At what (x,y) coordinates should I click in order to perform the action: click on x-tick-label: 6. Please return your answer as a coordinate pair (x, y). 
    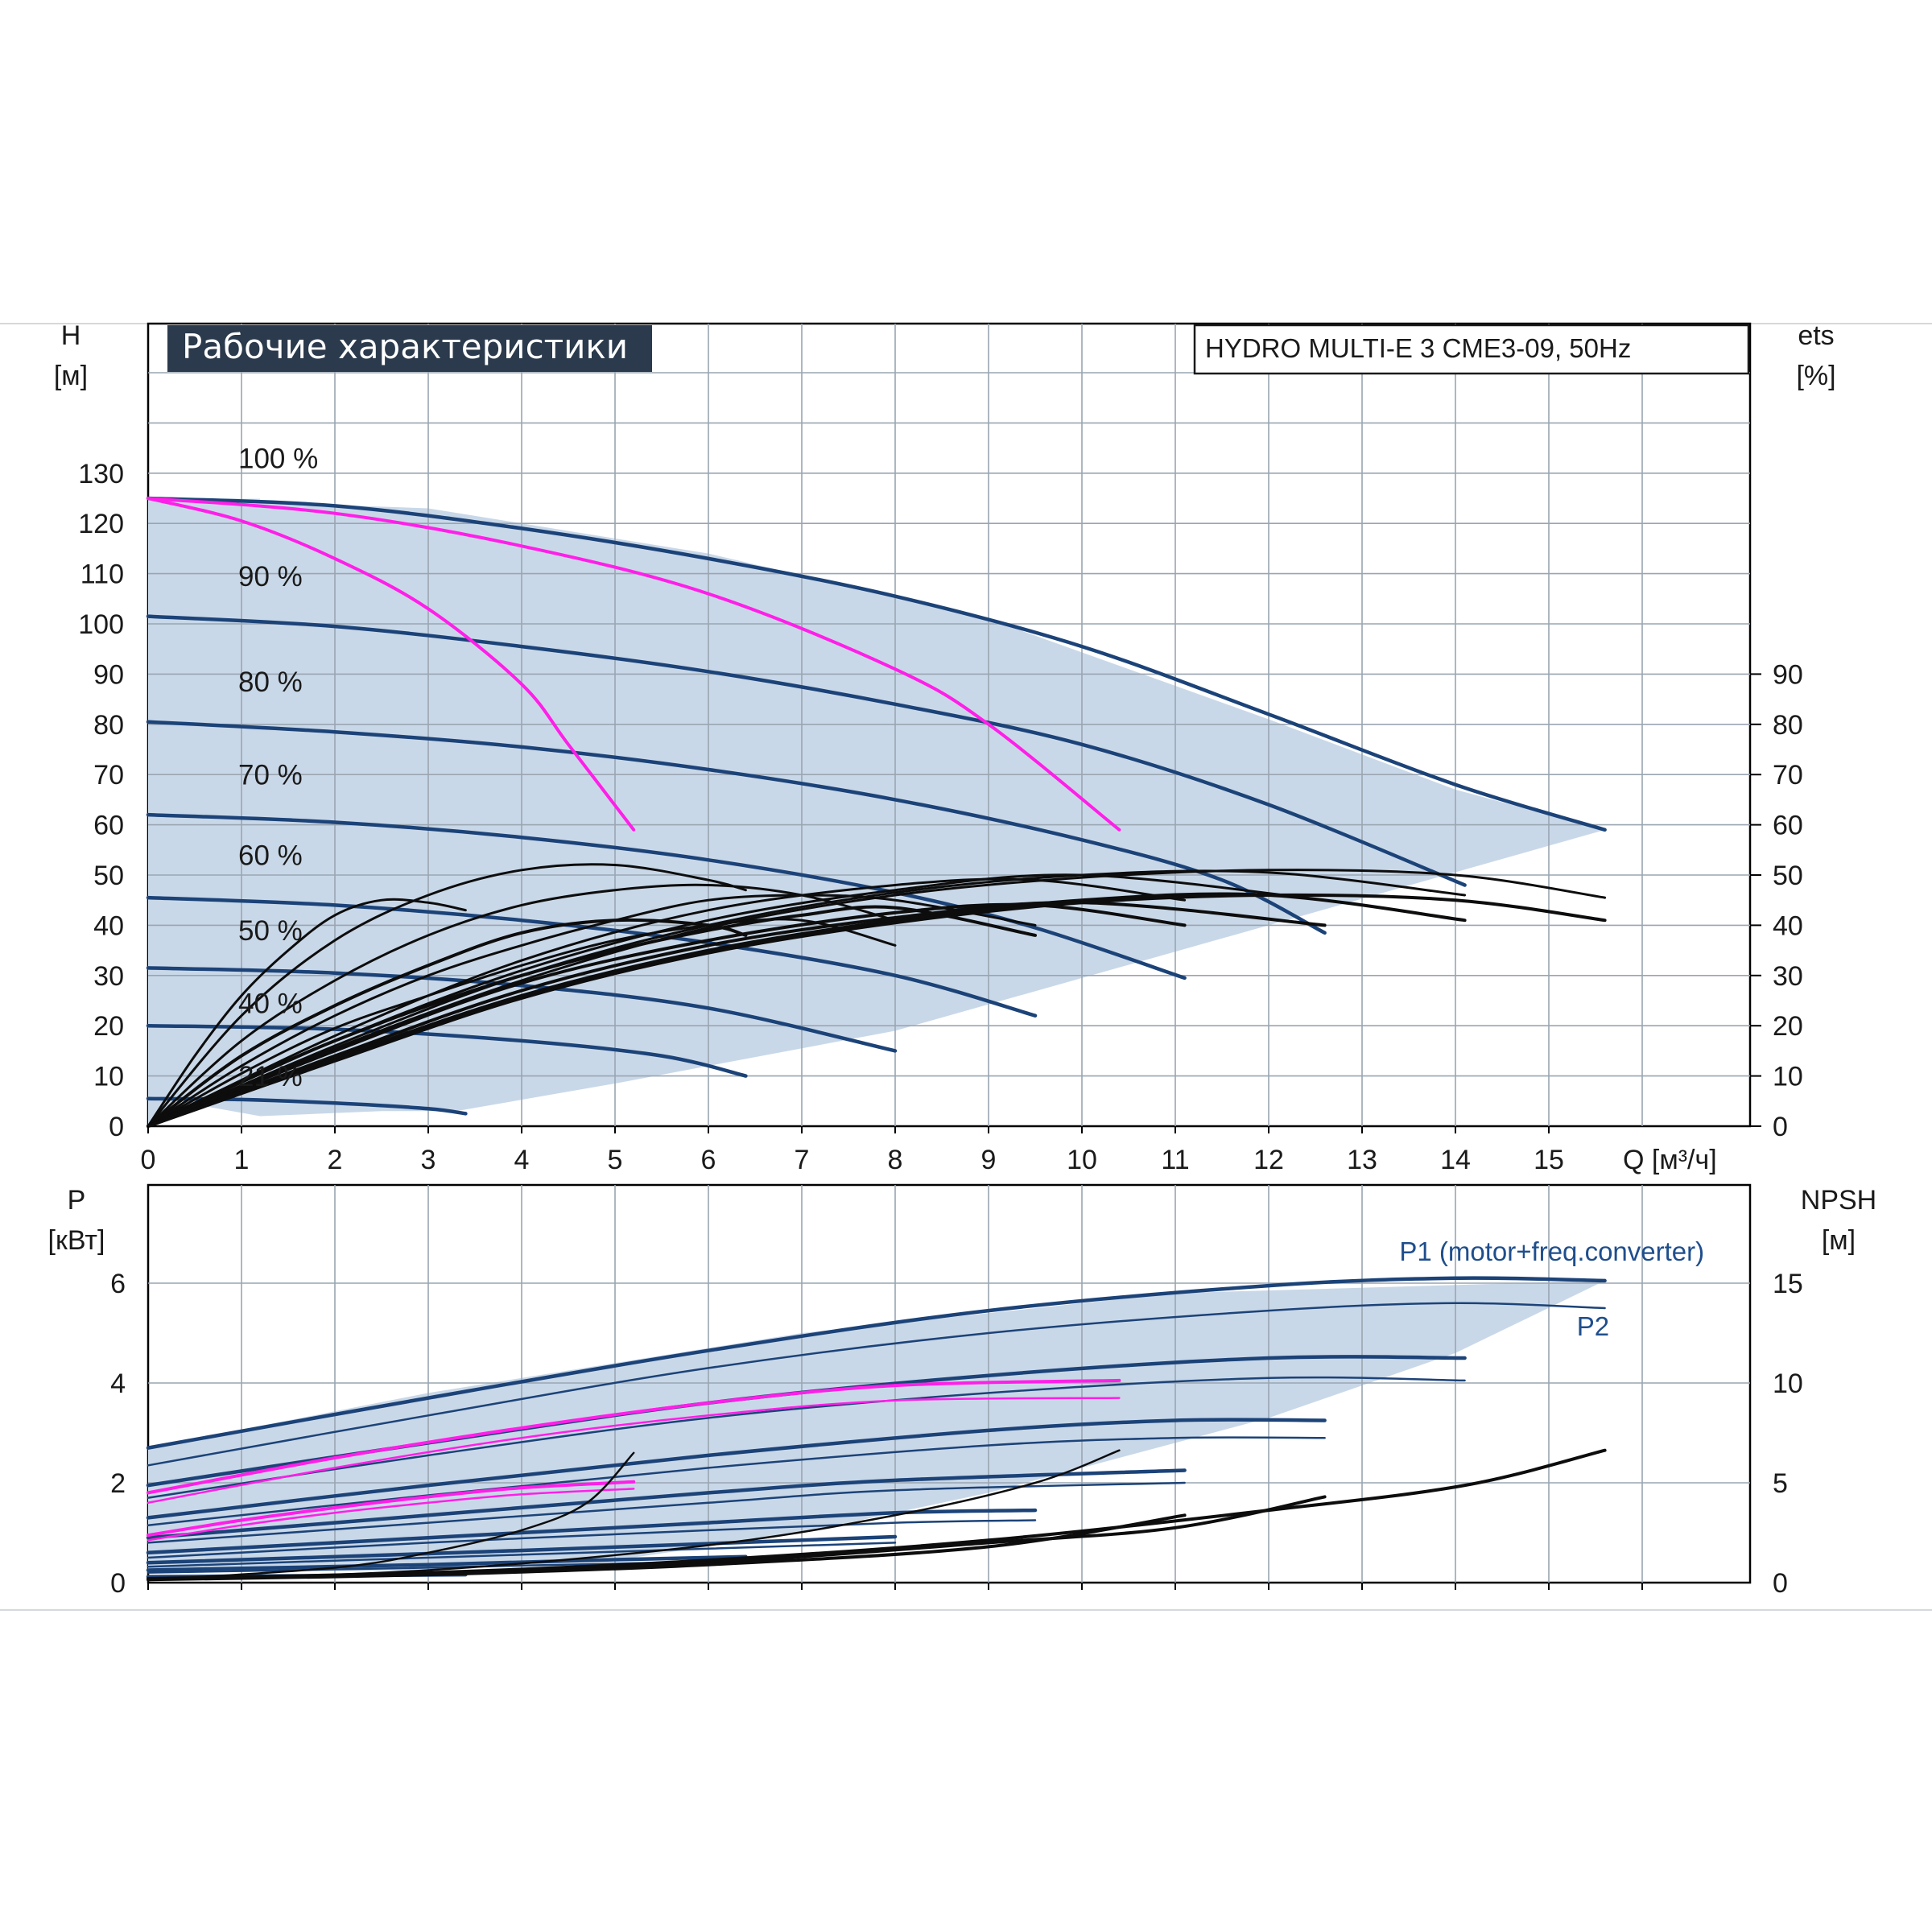
    Looking at the image, I should click on (708, 1160).